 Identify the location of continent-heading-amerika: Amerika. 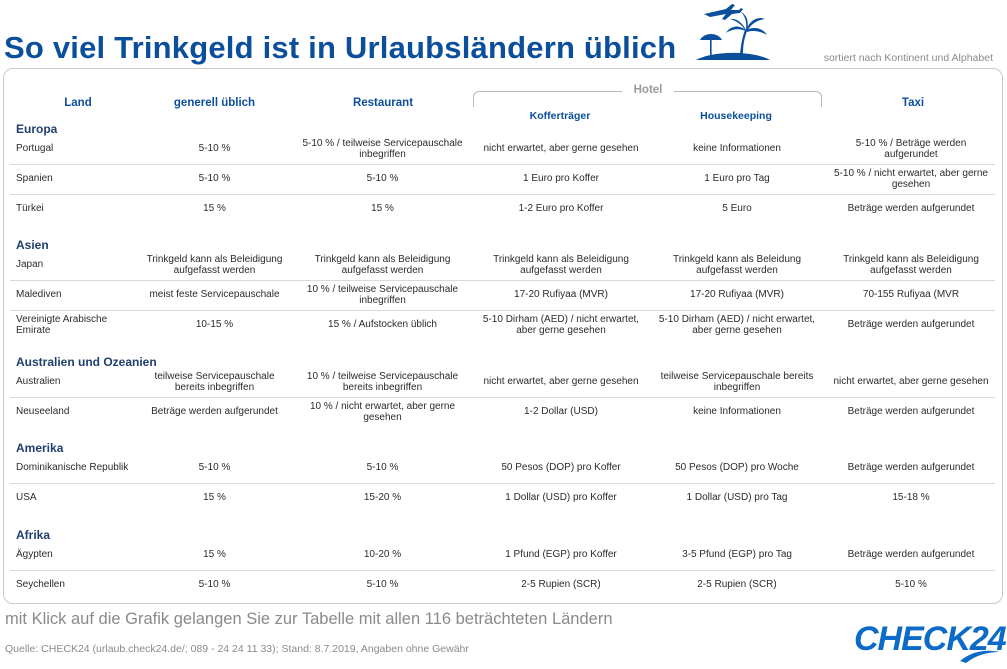
(40, 448).